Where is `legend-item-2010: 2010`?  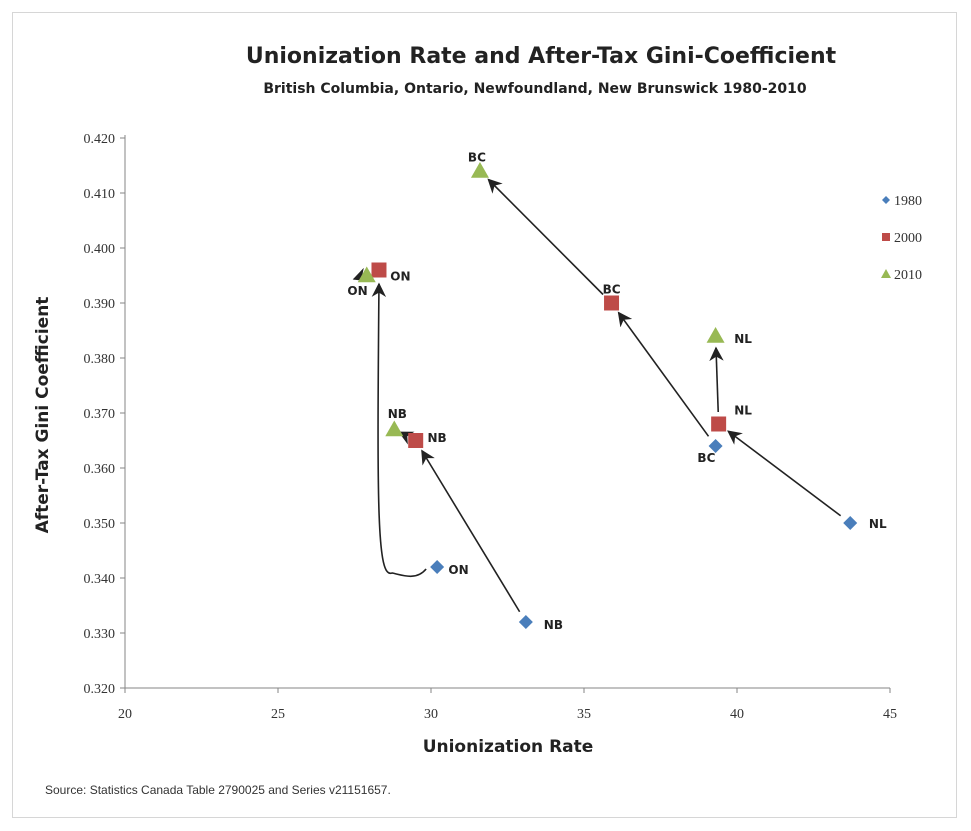
legend-item-2010: 2010 is located at coordinates (901, 275).